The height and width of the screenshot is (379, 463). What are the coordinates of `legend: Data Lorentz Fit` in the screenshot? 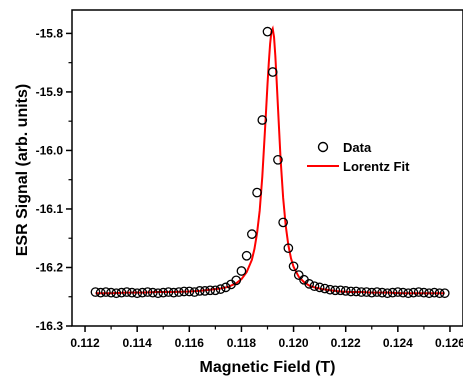 It's located at (358, 157).